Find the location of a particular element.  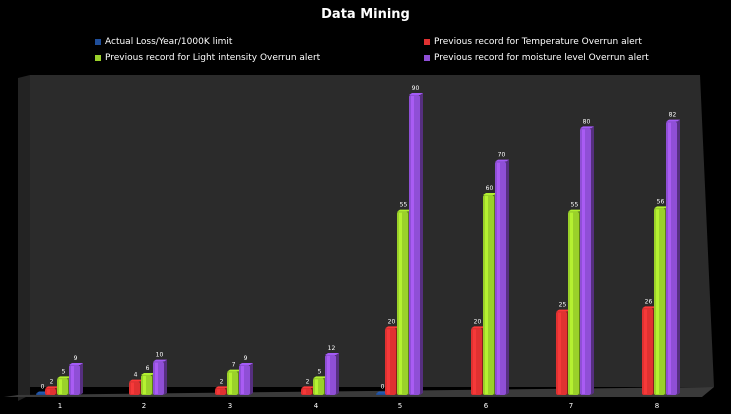

bar-value-label: 90 is located at coordinates (416, 88).